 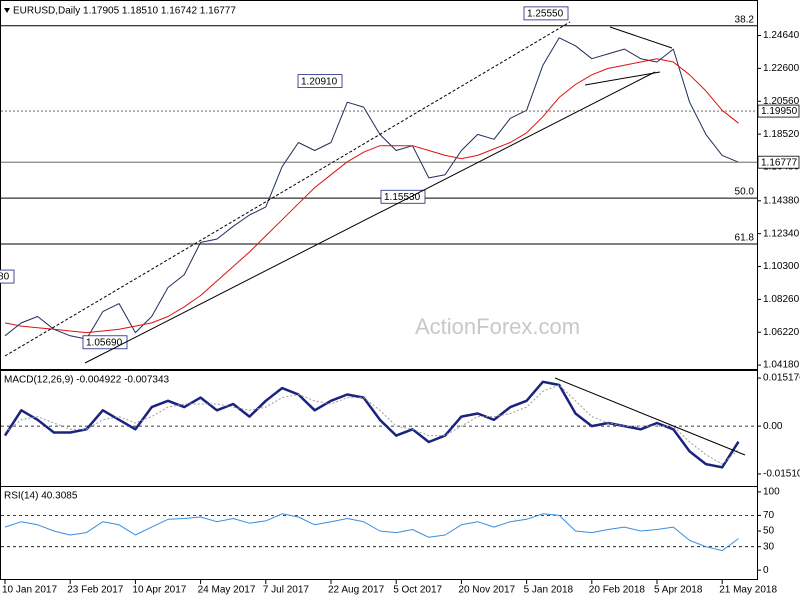 I want to click on panel-title: RSI(14) 40.3085, so click(x=41, y=496).